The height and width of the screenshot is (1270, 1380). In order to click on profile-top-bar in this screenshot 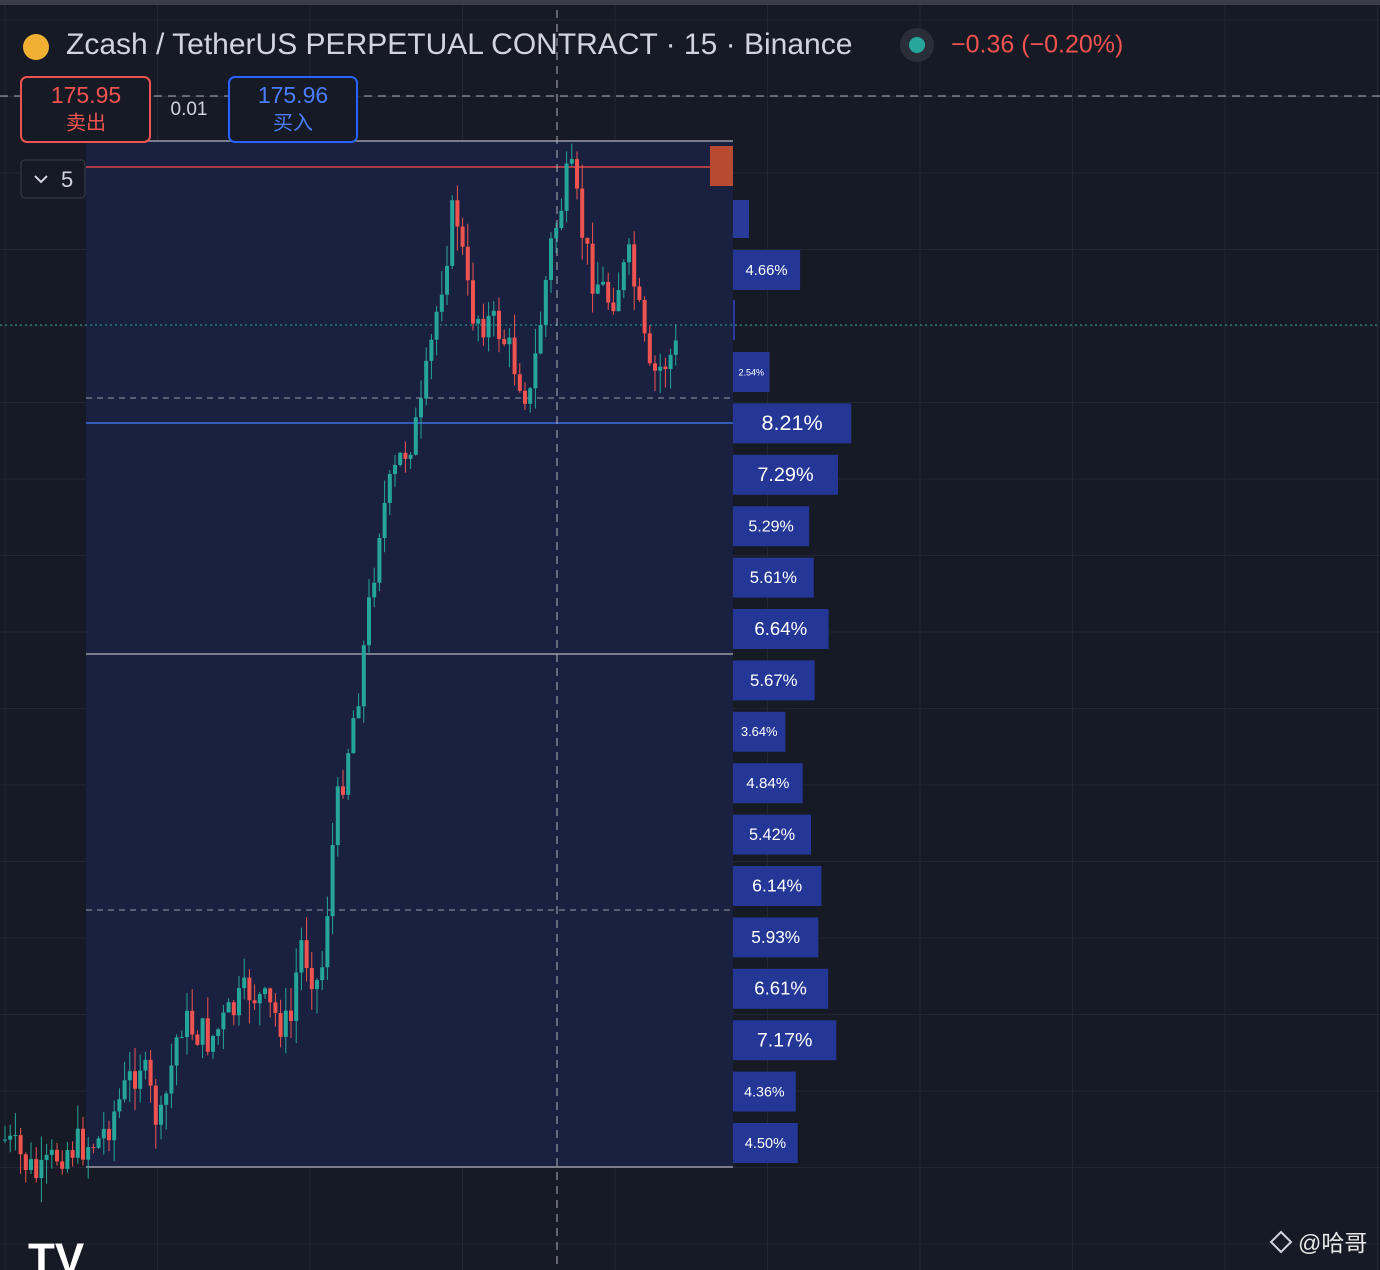, I will do `click(721, 166)`.